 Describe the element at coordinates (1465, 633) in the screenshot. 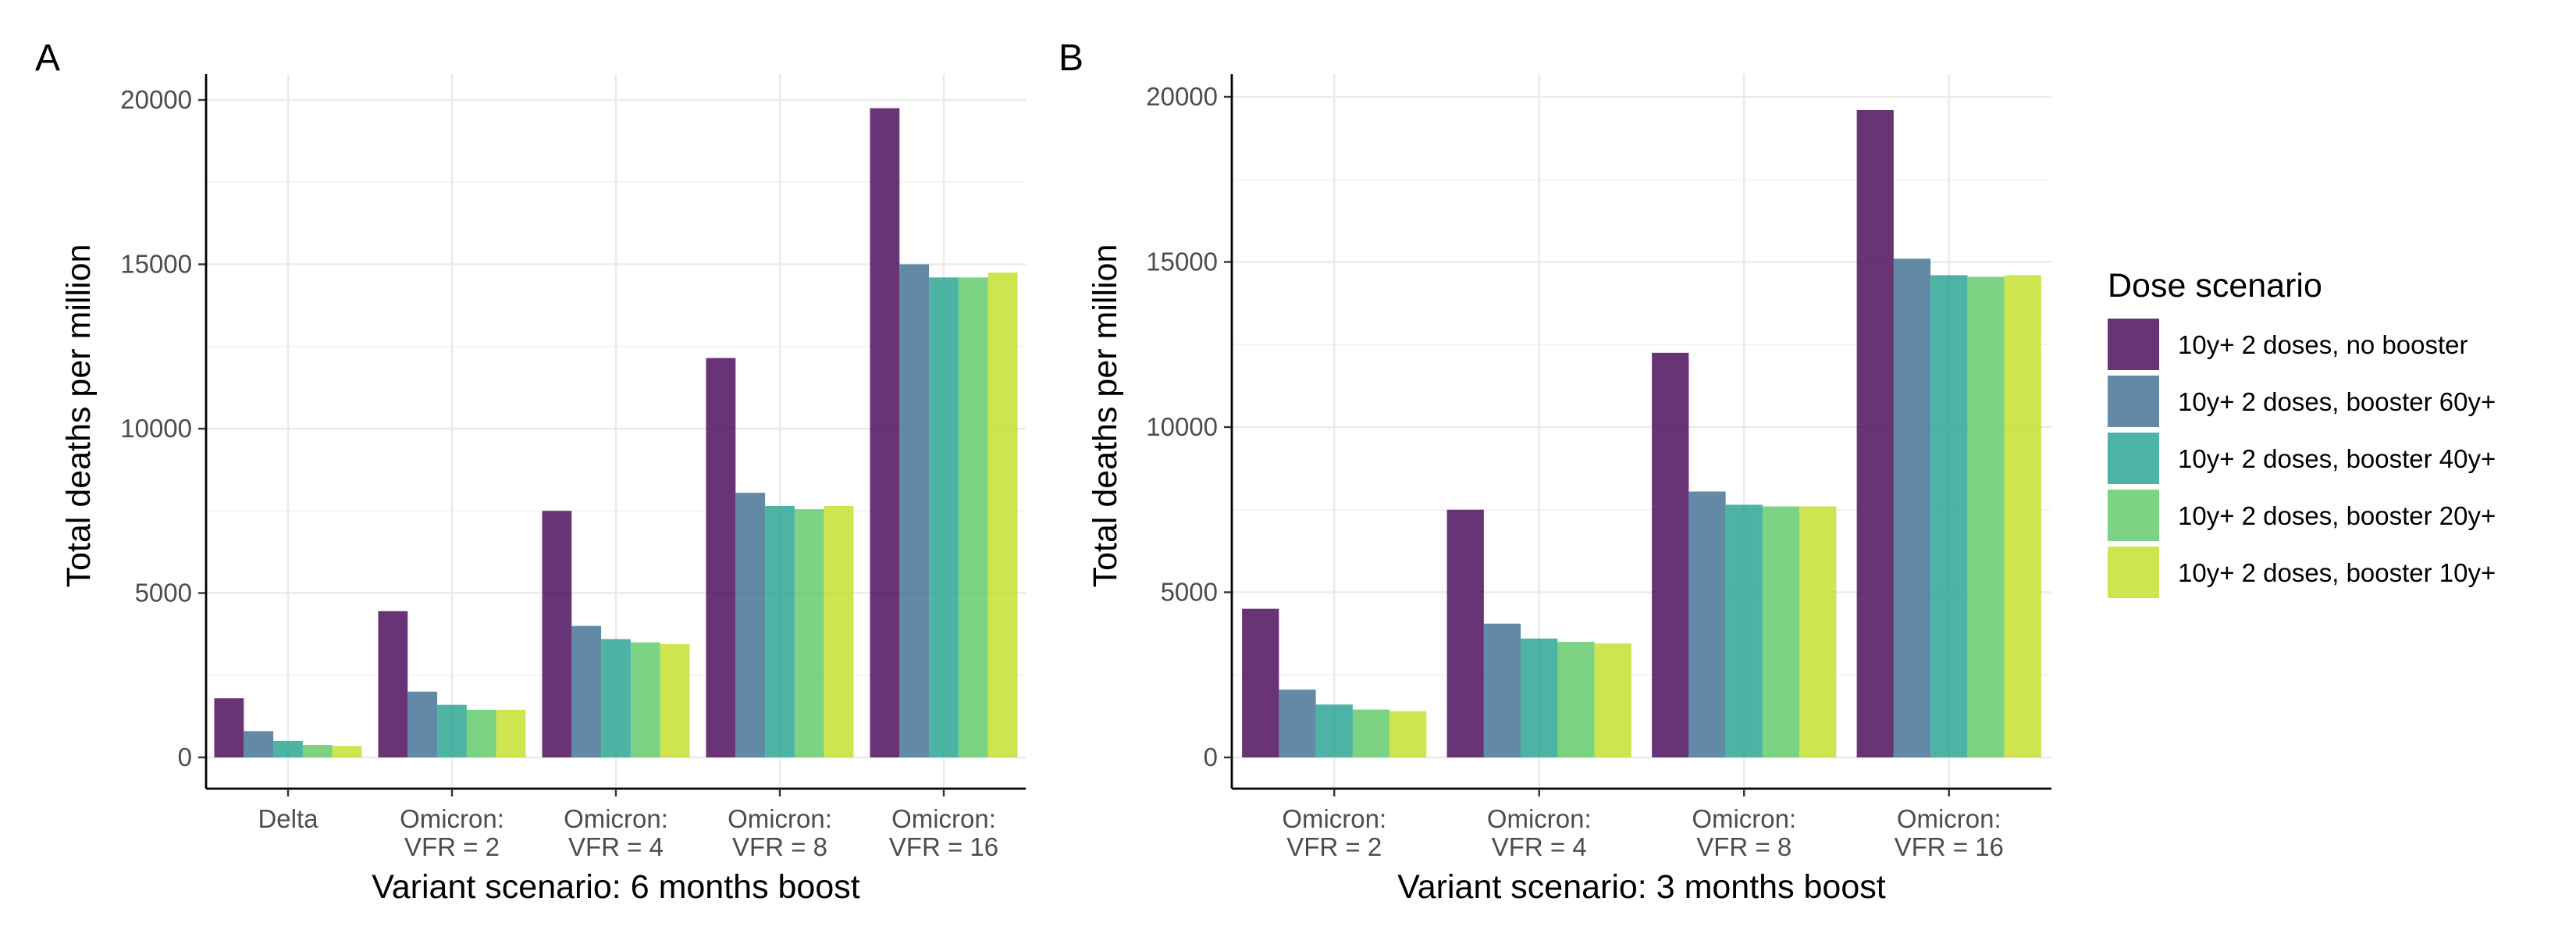

I see `bar-b-series1-cat2` at that location.